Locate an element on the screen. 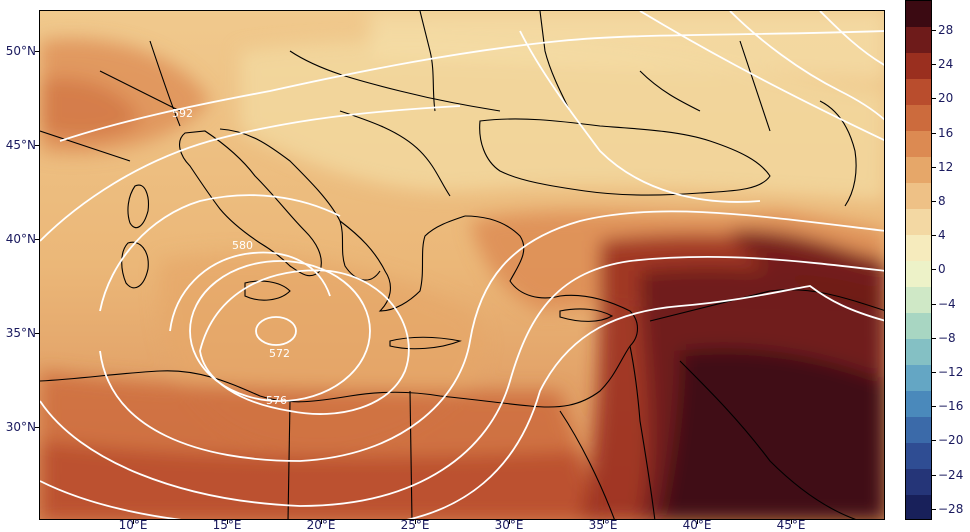  colorbar is located at coordinates (918, 260).